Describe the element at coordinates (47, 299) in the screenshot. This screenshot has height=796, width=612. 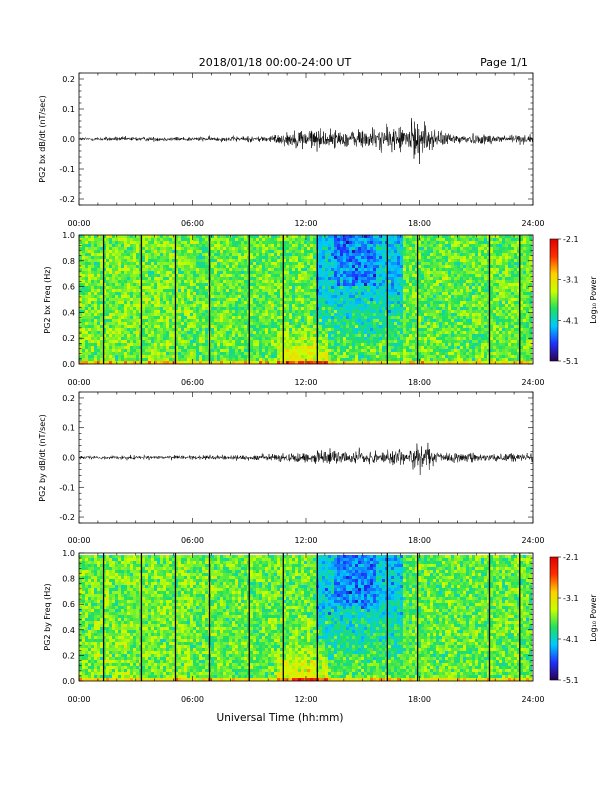
I see `y-axis-label: PG2 bx Freq (Hz)` at that location.